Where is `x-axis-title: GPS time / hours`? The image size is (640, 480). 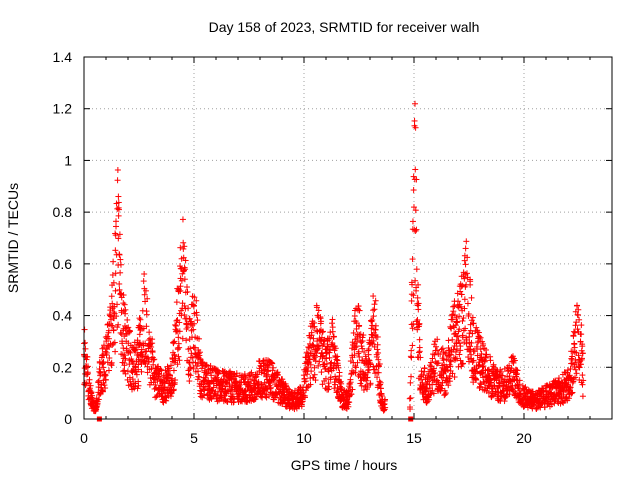
x-axis-title: GPS time / hours is located at coordinates (344, 465).